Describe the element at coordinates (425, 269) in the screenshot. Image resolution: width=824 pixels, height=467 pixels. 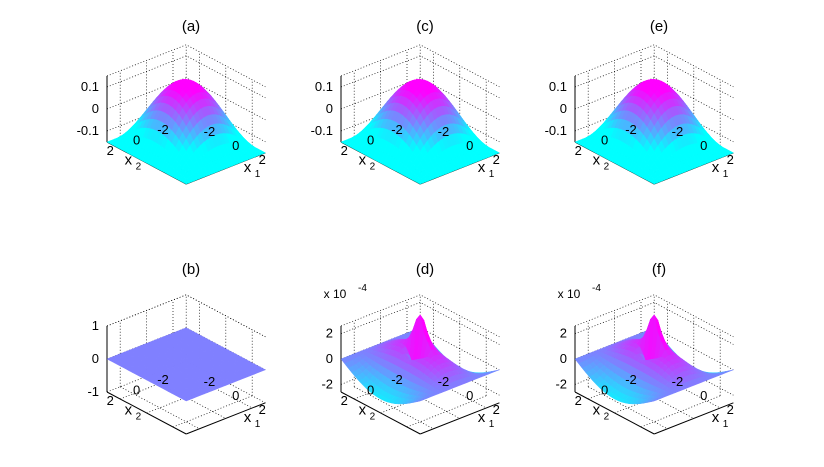
I see `panel-title: (d)` at that location.